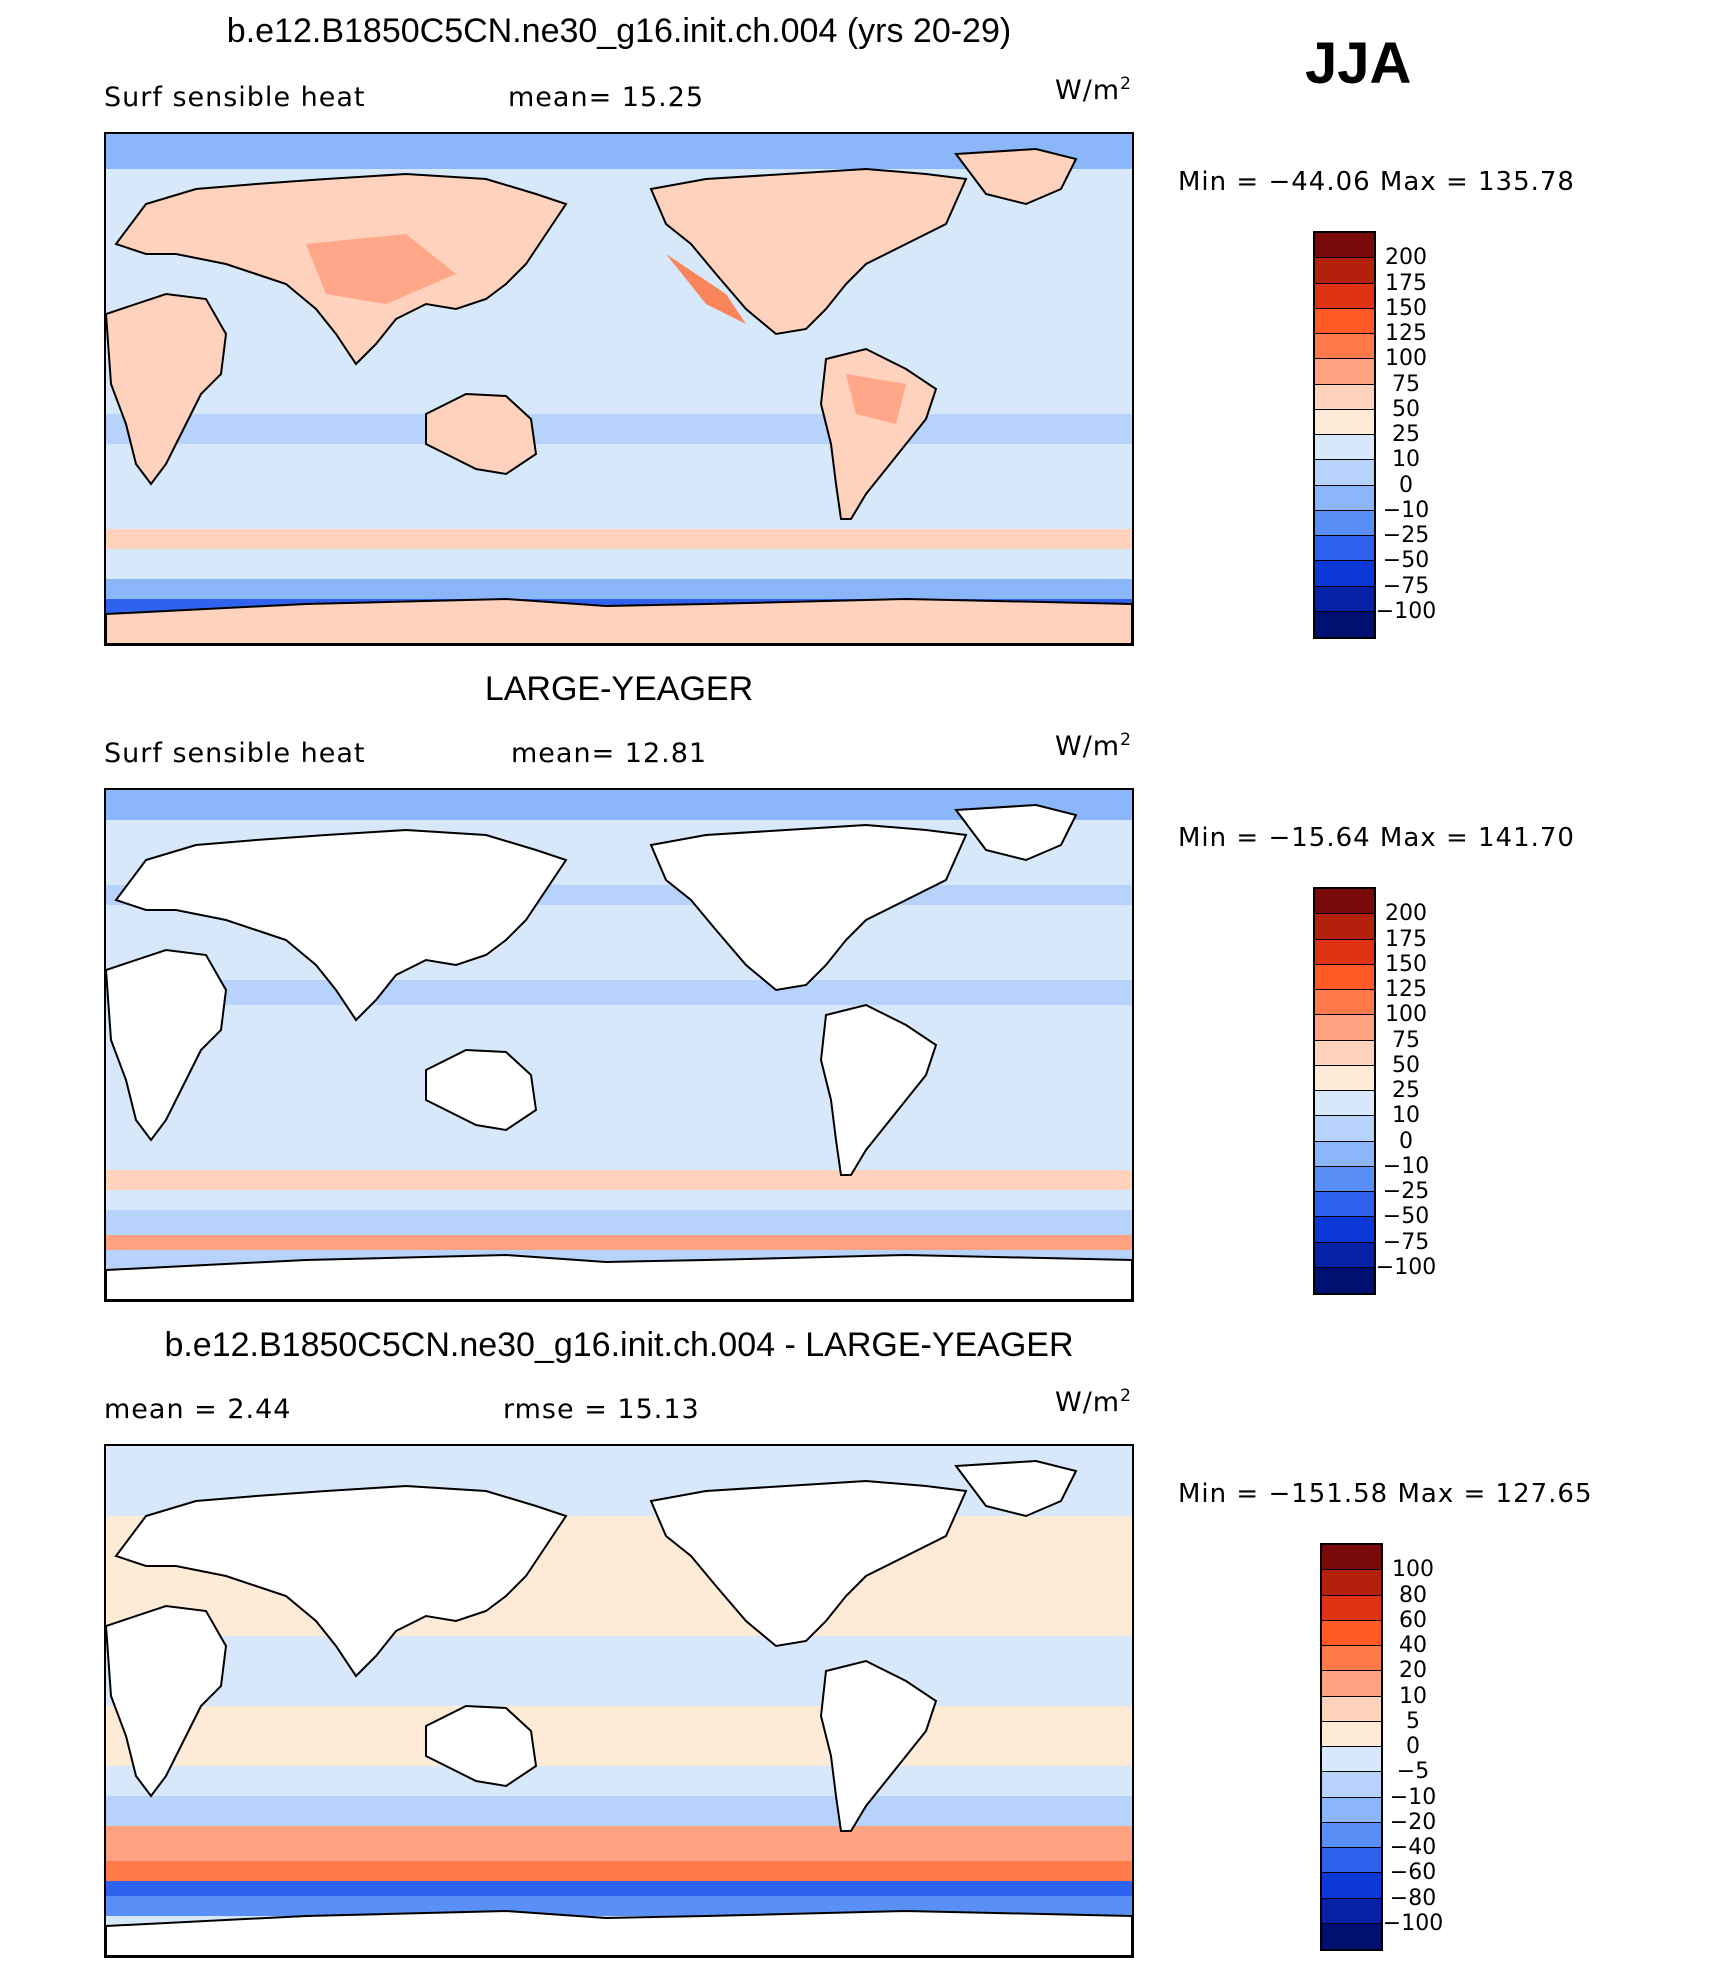 This screenshot has width=1710, height=1963. I want to click on panel-3-unit: W/m2, so click(1093, 1402).